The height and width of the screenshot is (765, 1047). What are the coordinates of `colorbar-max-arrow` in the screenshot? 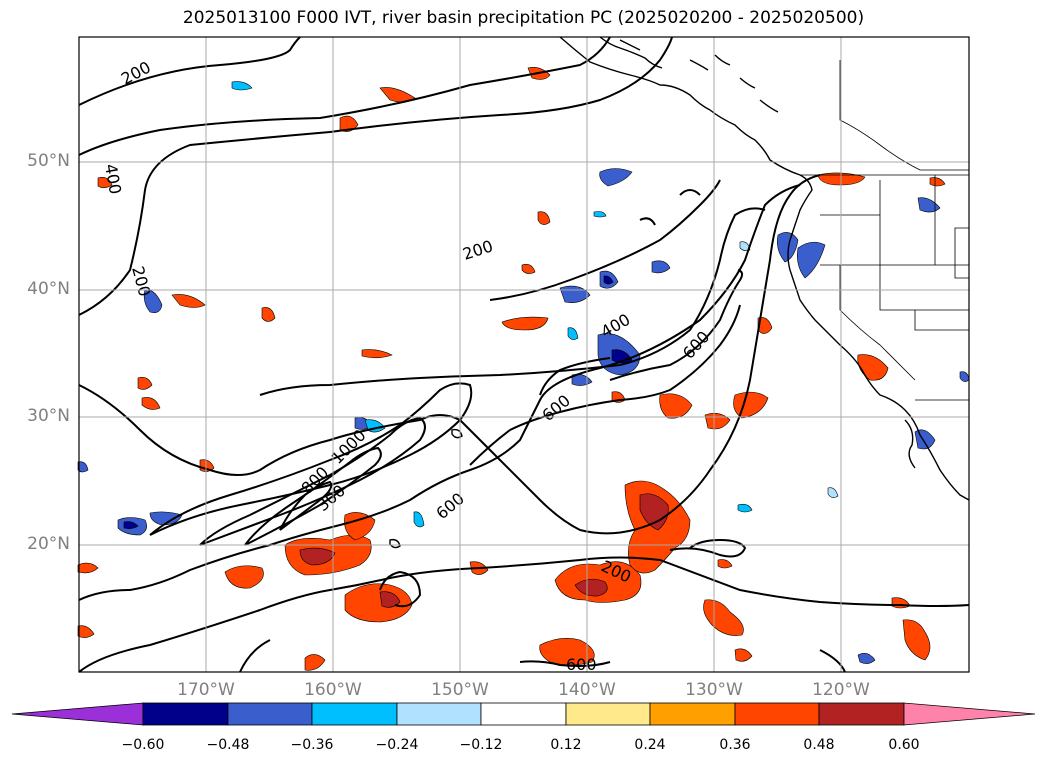 It's located at (969, 714).